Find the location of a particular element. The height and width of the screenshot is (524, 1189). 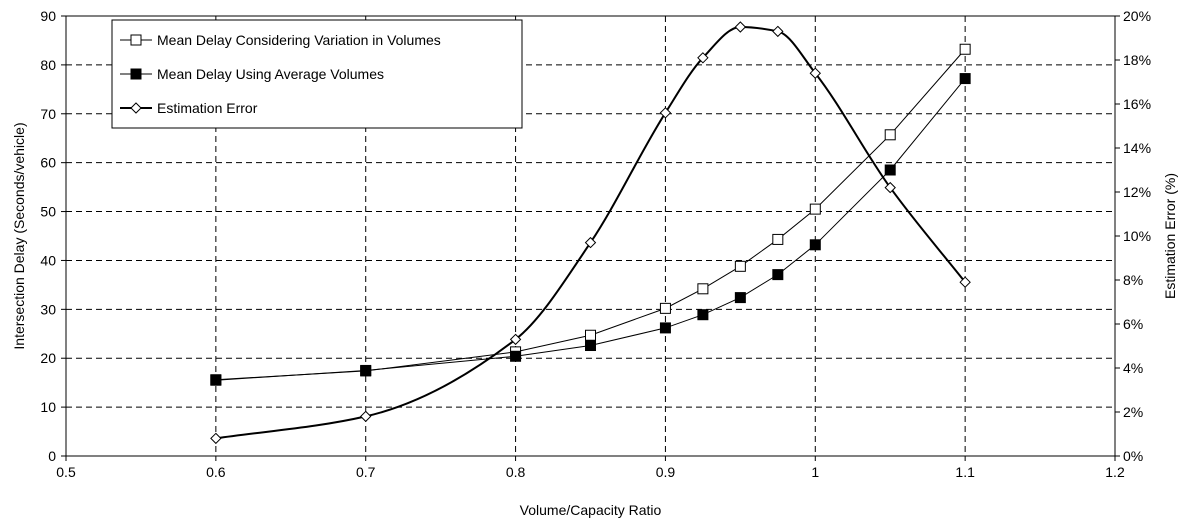

x-tick-label: 1.1 is located at coordinates (965, 472).